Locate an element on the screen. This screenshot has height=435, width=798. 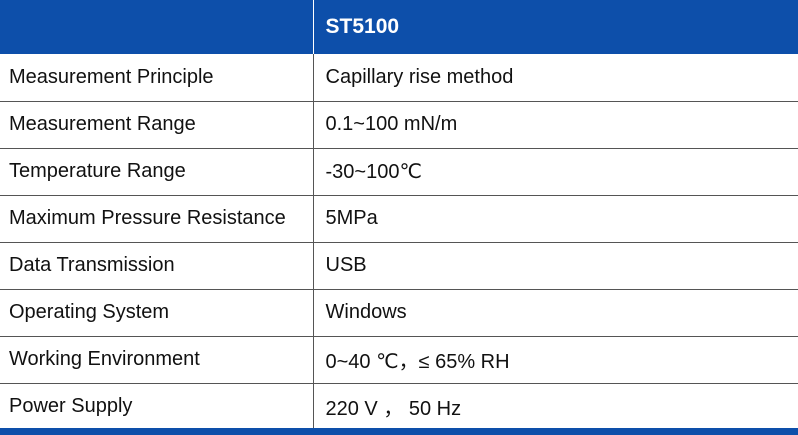
table-header-row: ST5100 is located at coordinates (399, 27).